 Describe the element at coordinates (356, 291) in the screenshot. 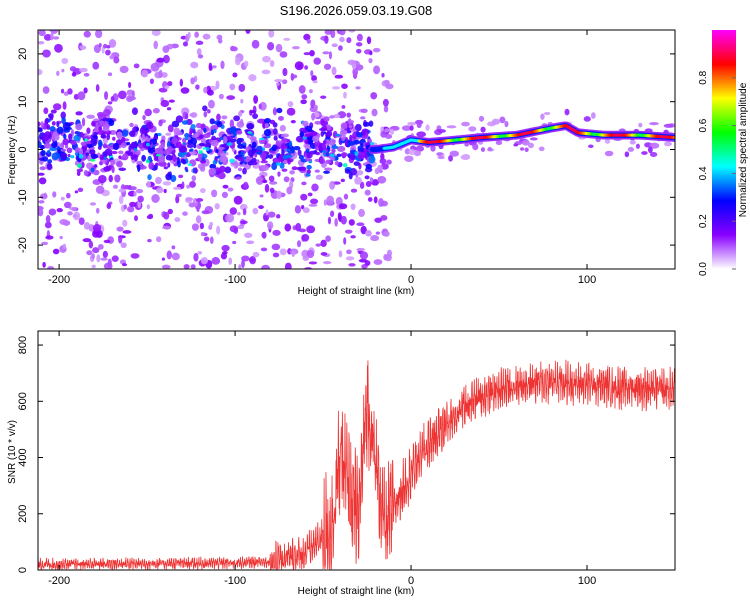

I see `spectrogram-x-label: Height of straight line (km)` at that location.